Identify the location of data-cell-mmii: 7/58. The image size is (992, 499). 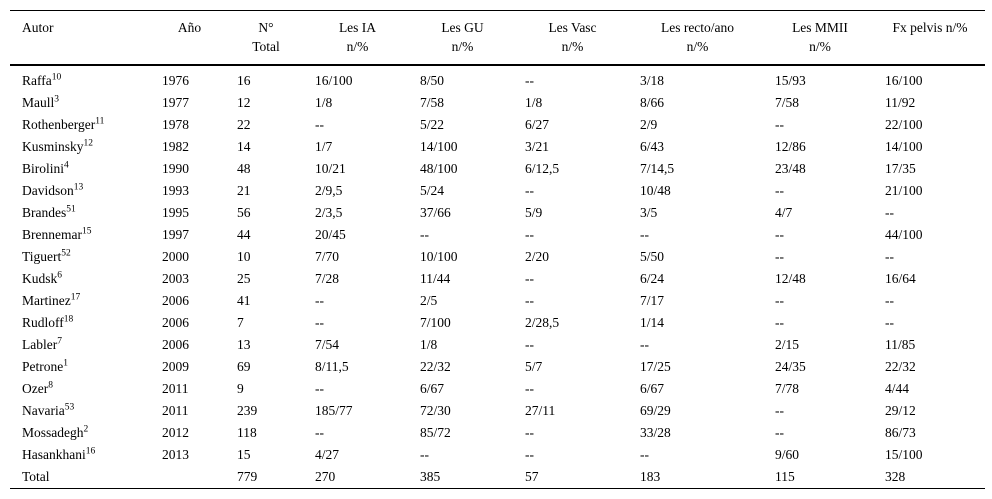
(787, 102).